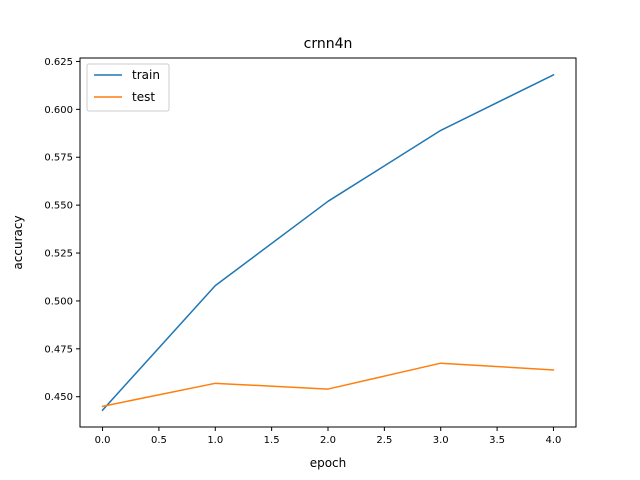  I want to click on x-axis-label: epoch, so click(328, 463).